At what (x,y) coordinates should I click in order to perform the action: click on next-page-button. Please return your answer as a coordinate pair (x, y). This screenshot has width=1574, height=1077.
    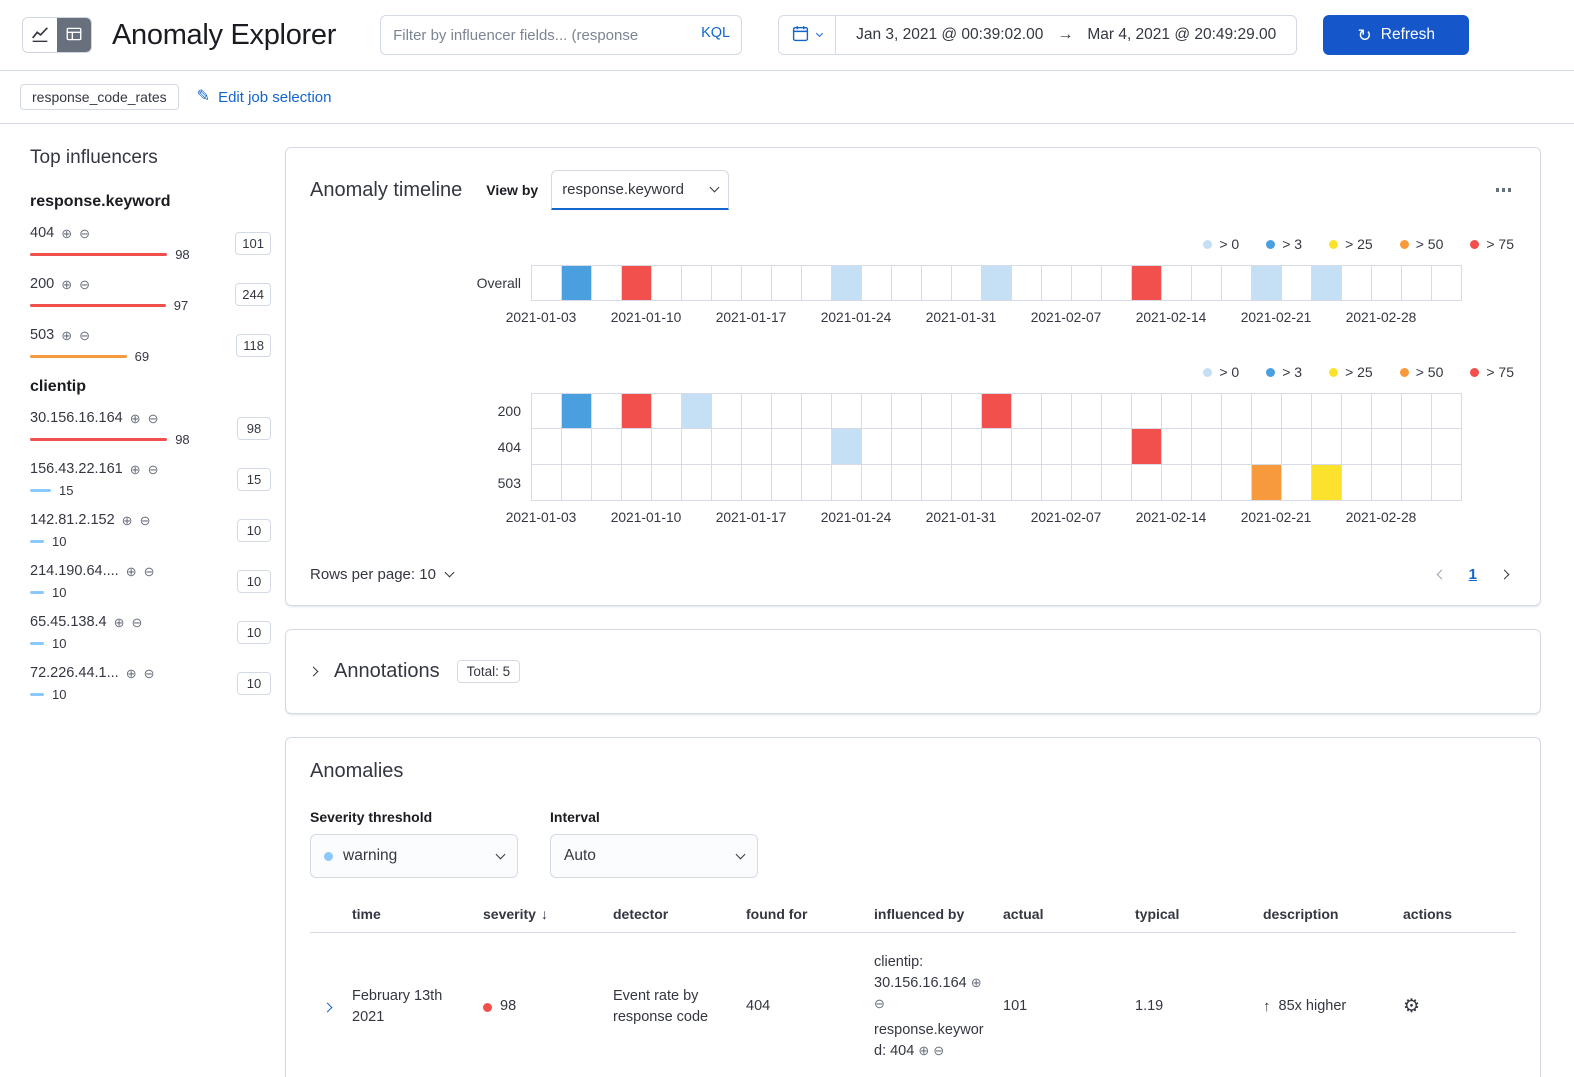
    Looking at the image, I should click on (1504, 574).